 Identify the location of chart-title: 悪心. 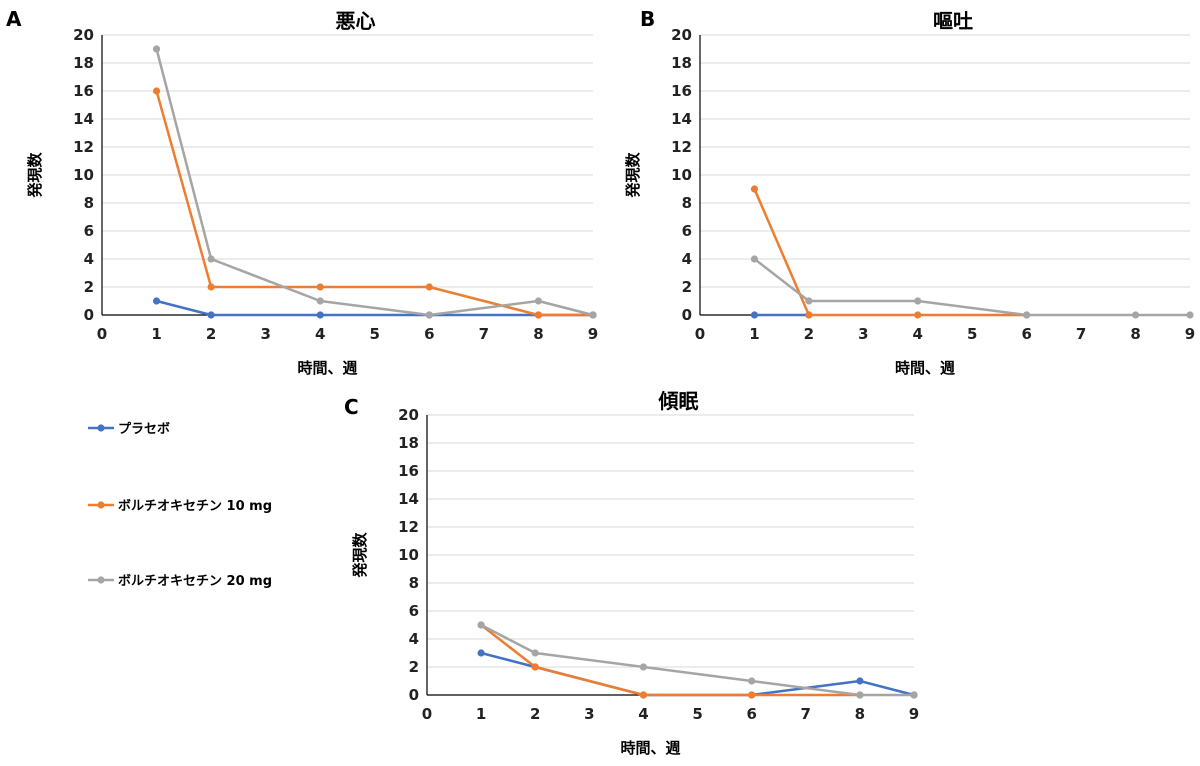
(356, 21).